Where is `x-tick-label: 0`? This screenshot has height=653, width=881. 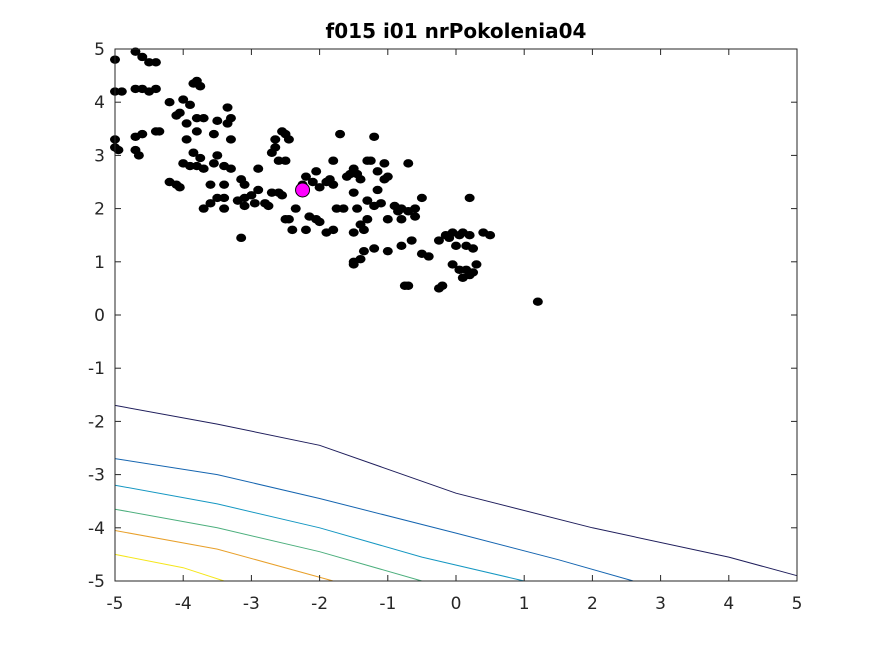
x-tick-label: 0 is located at coordinates (456, 604).